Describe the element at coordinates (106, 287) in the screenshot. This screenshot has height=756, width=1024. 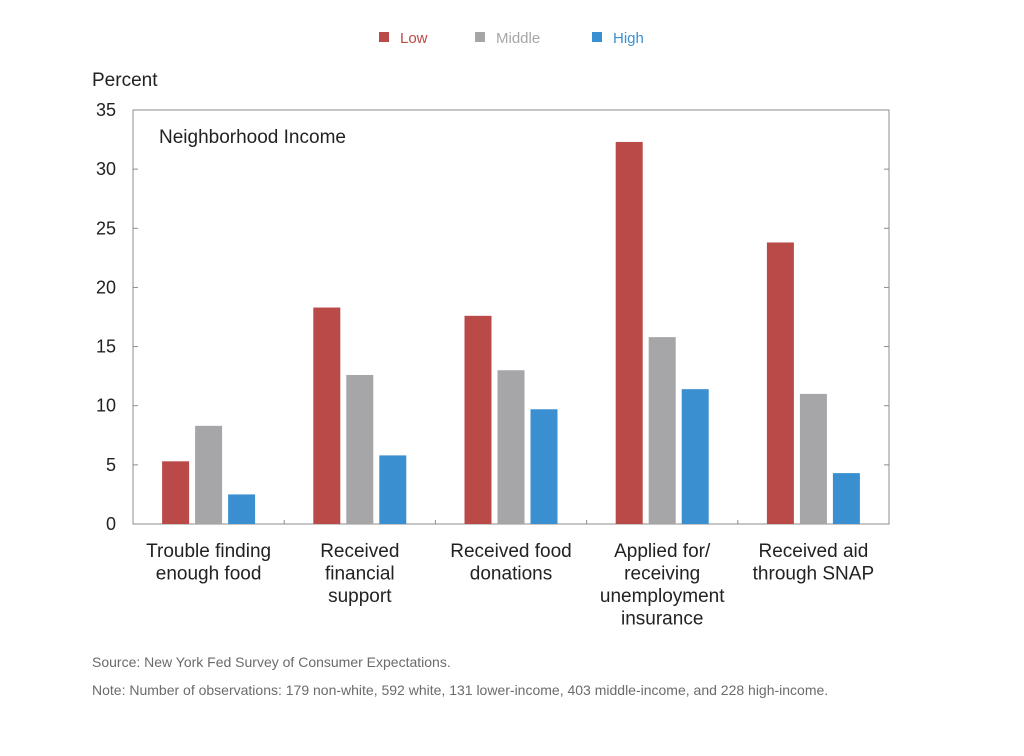
I see `y-tick-label: 20` at that location.